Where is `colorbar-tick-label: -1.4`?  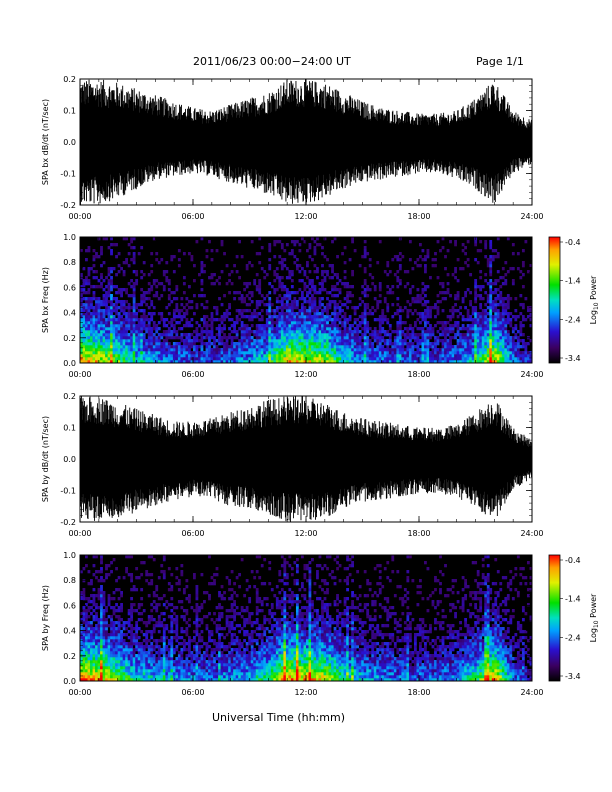 colorbar-tick-label: -1.4 is located at coordinates (573, 281).